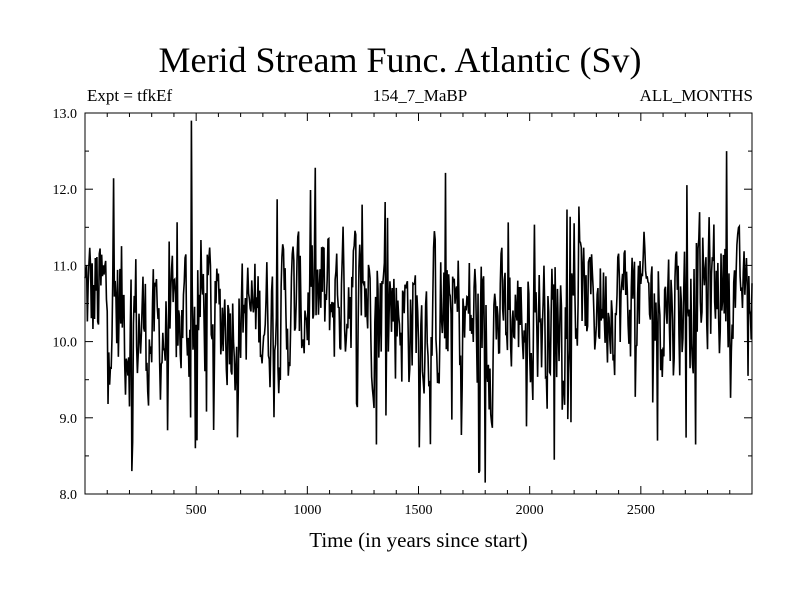  Describe the element at coordinates (196, 510) in the screenshot. I see `x-tick-label: 500` at that location.